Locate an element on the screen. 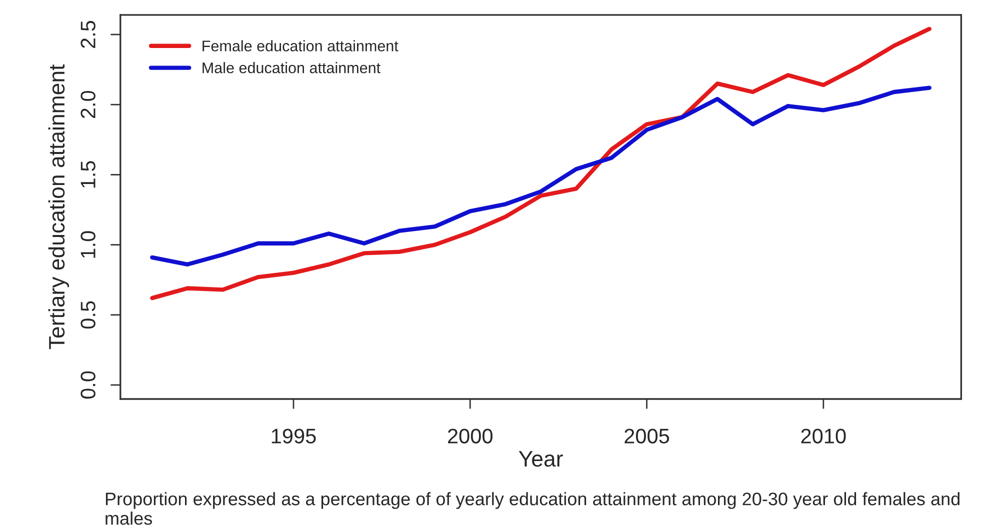 The width and height of the screenshot is (995, 532). x-axis-title: Year is located at coordinates (540, 459).